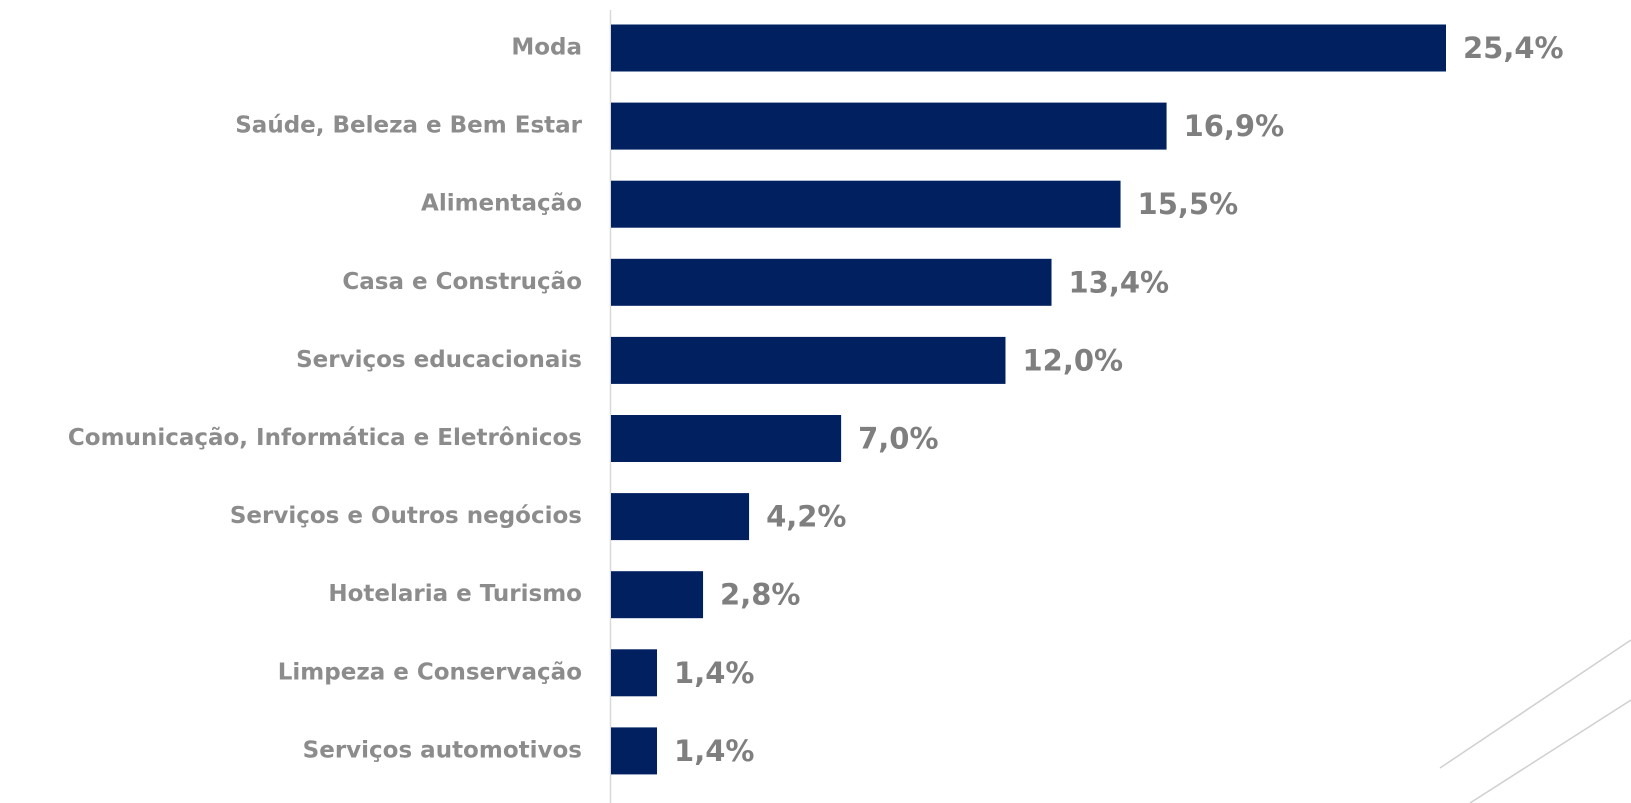  I want to click on value-label: 13,4%, so click(1119, 282).